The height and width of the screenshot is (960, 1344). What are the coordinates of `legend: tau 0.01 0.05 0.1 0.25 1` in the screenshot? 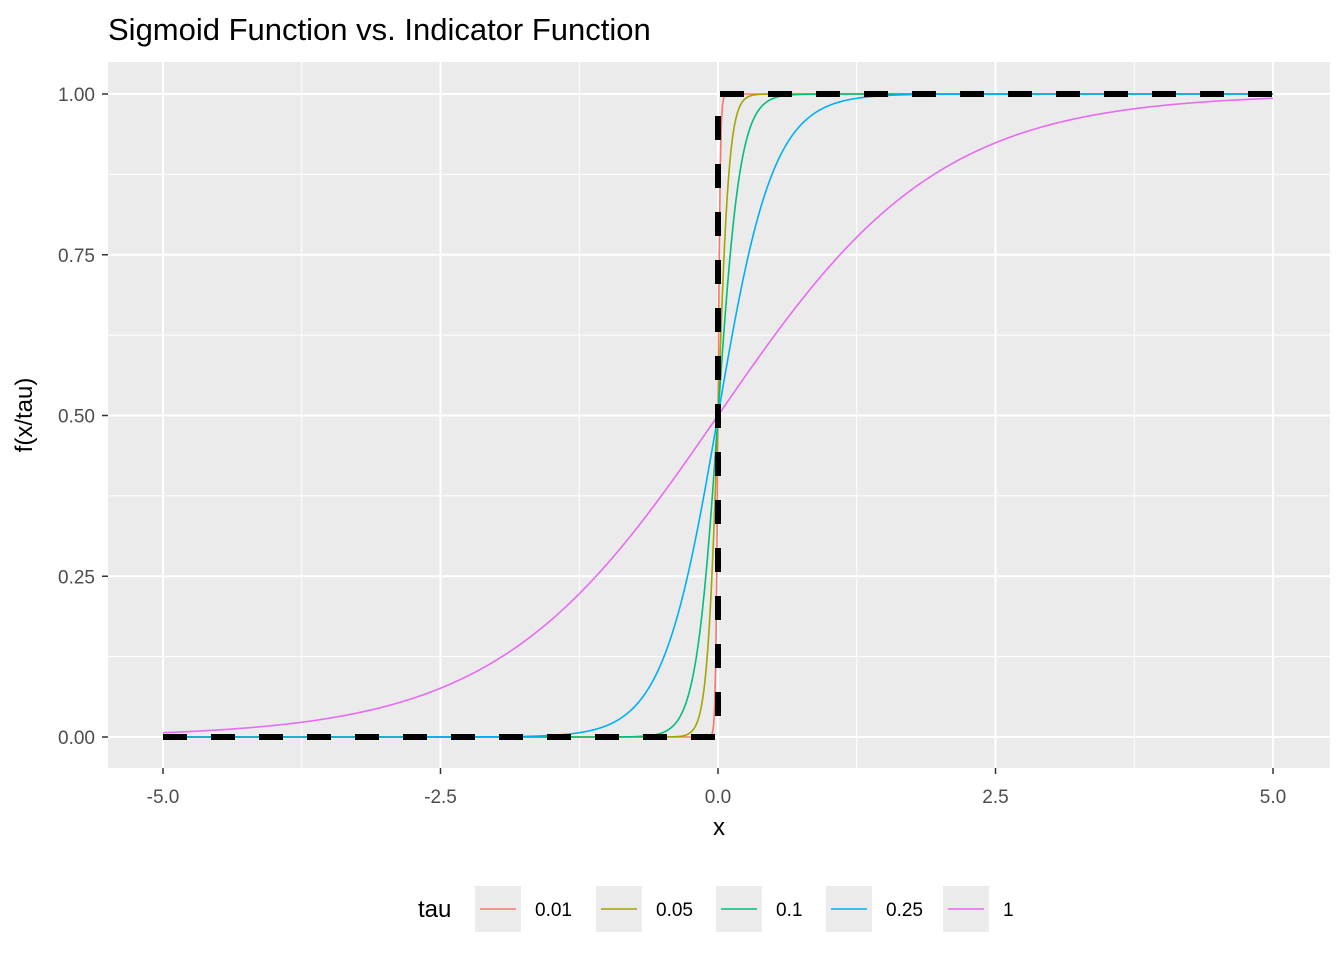 It's located at (716, 909).